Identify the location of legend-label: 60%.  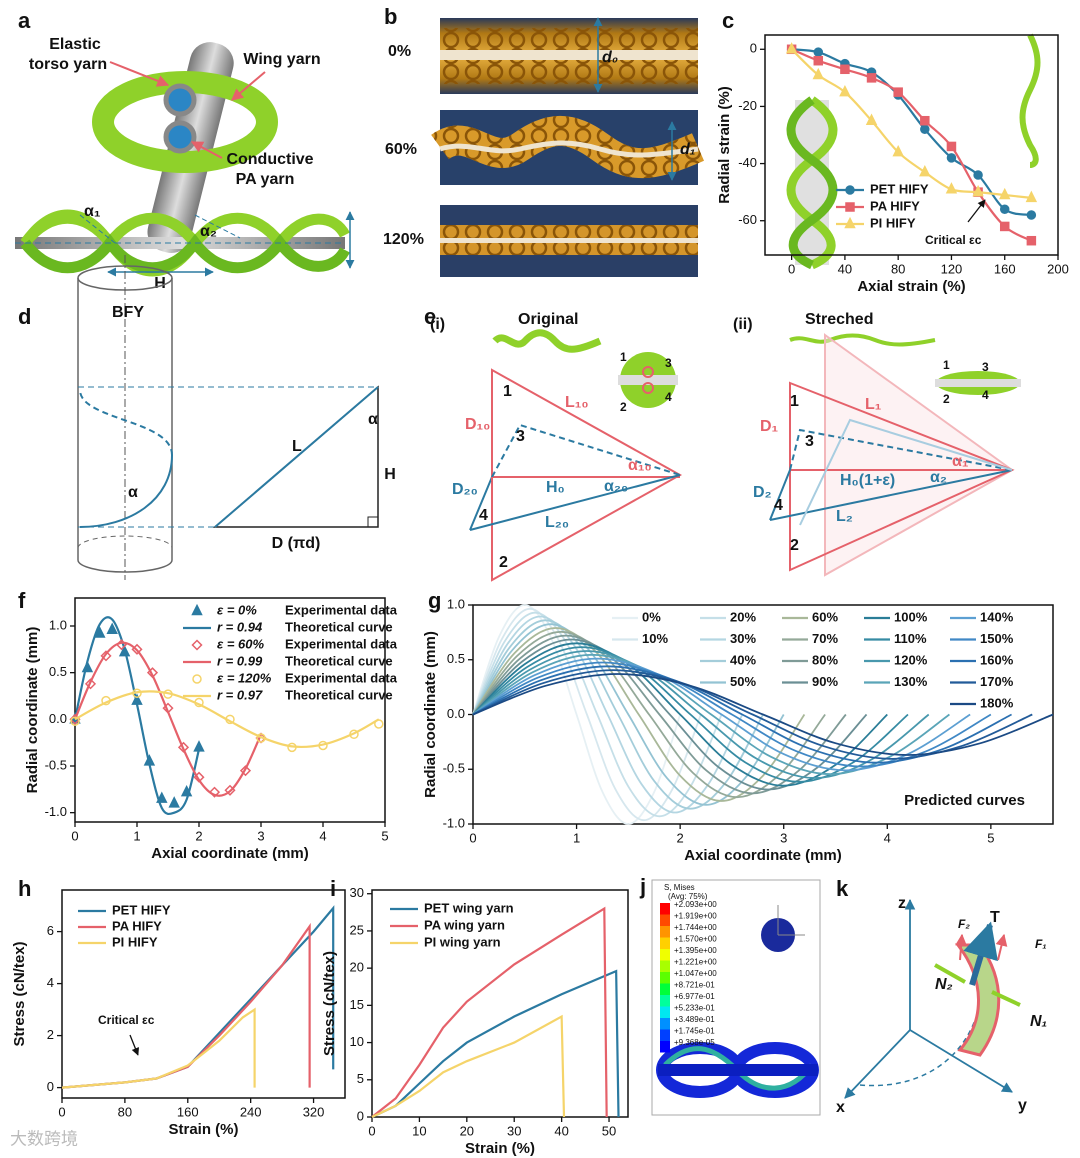
(825, 616).